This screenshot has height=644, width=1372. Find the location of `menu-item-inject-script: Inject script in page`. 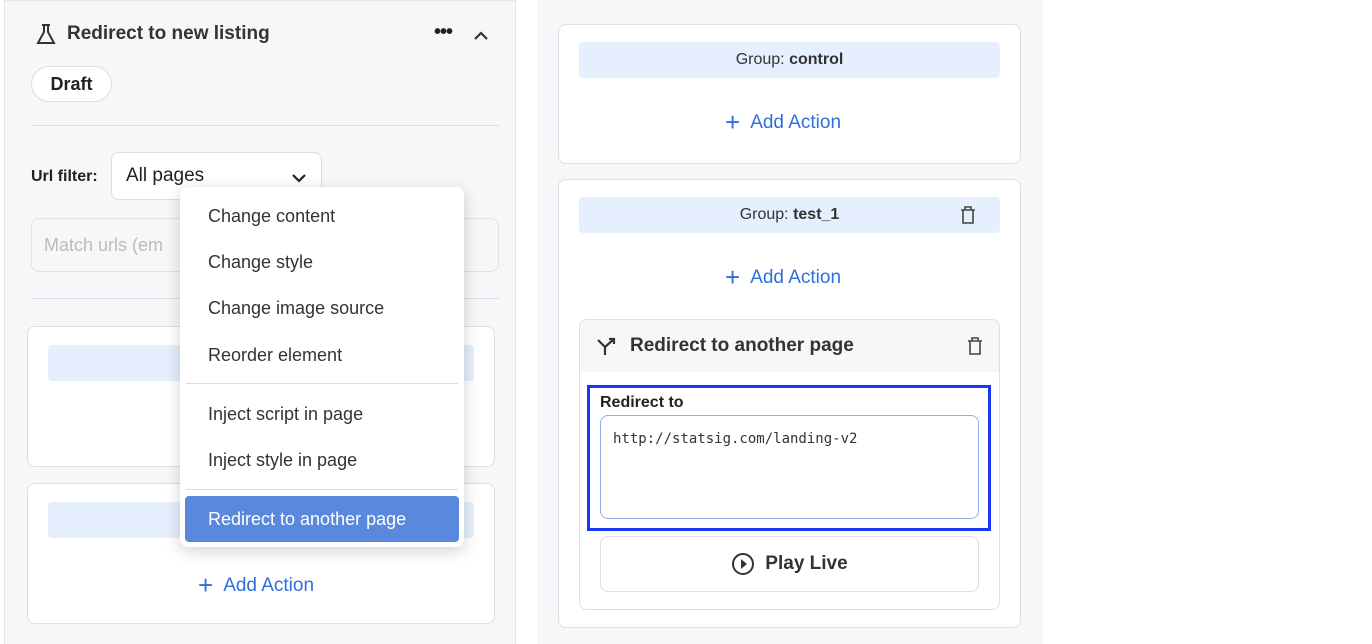

menu-item-inject-script: Inject script in page is located at coordinates (286, 414).